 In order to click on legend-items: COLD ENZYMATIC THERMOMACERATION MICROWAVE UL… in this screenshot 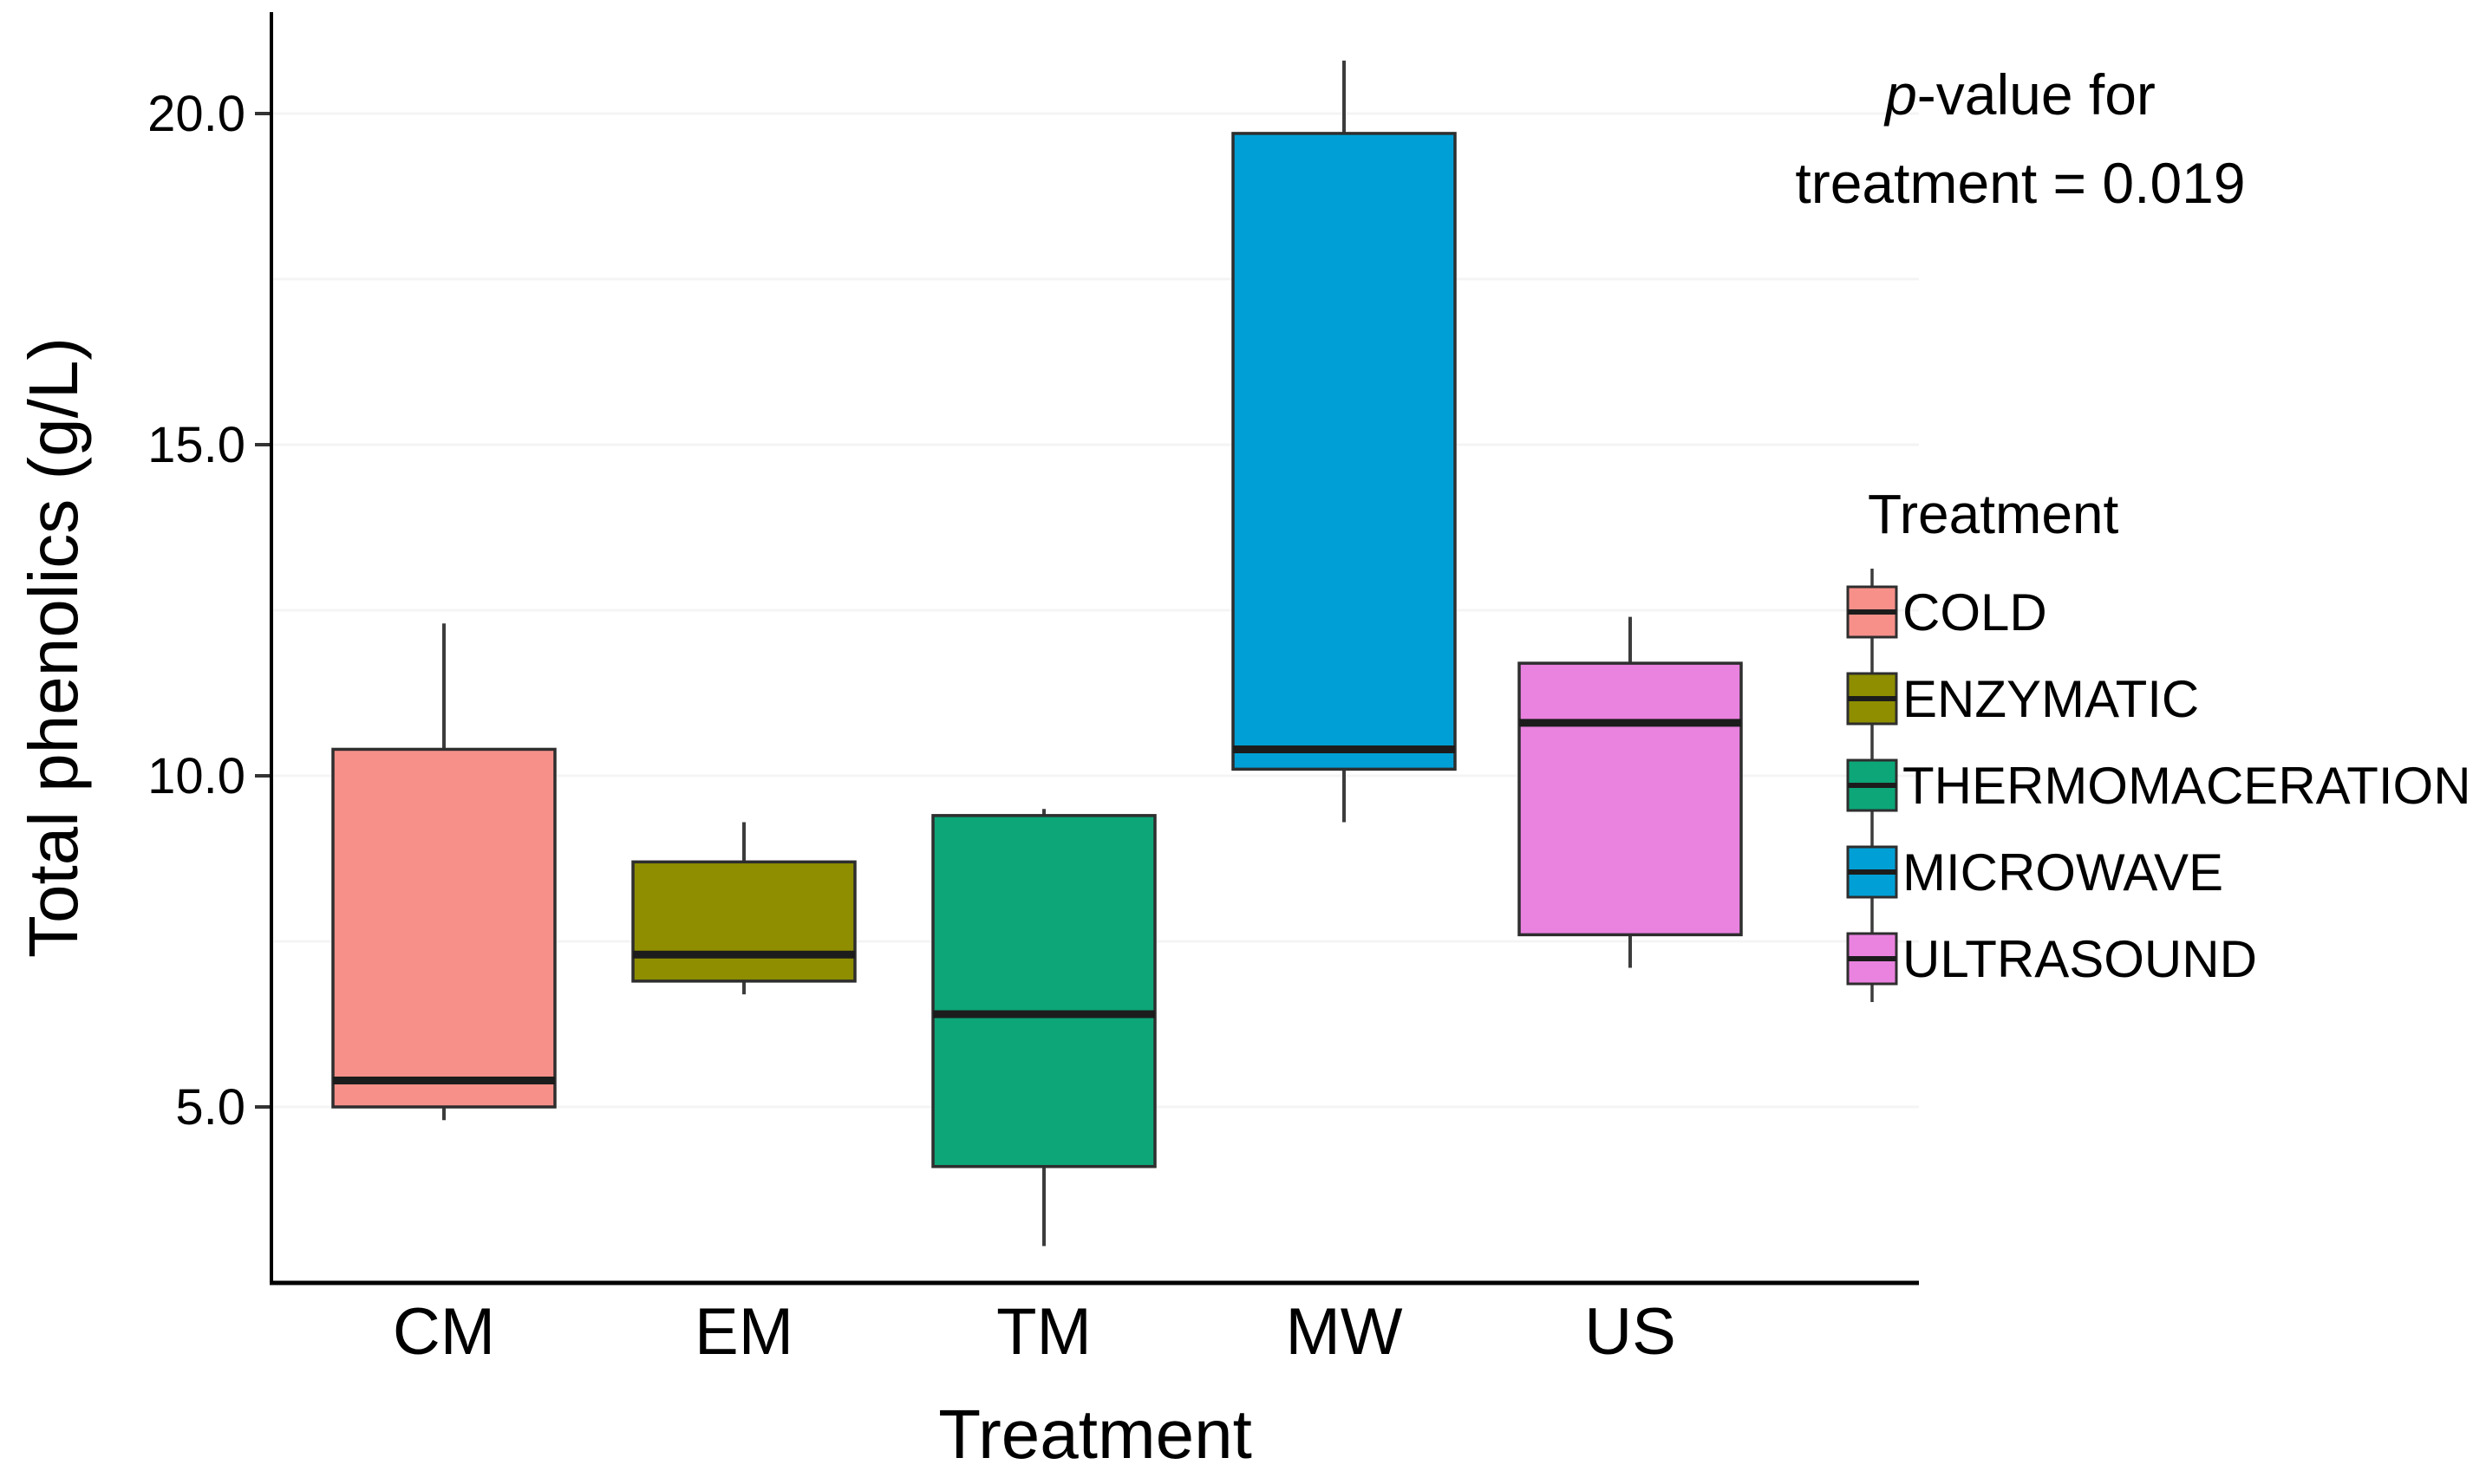, I will do `click(2158, 785)`.